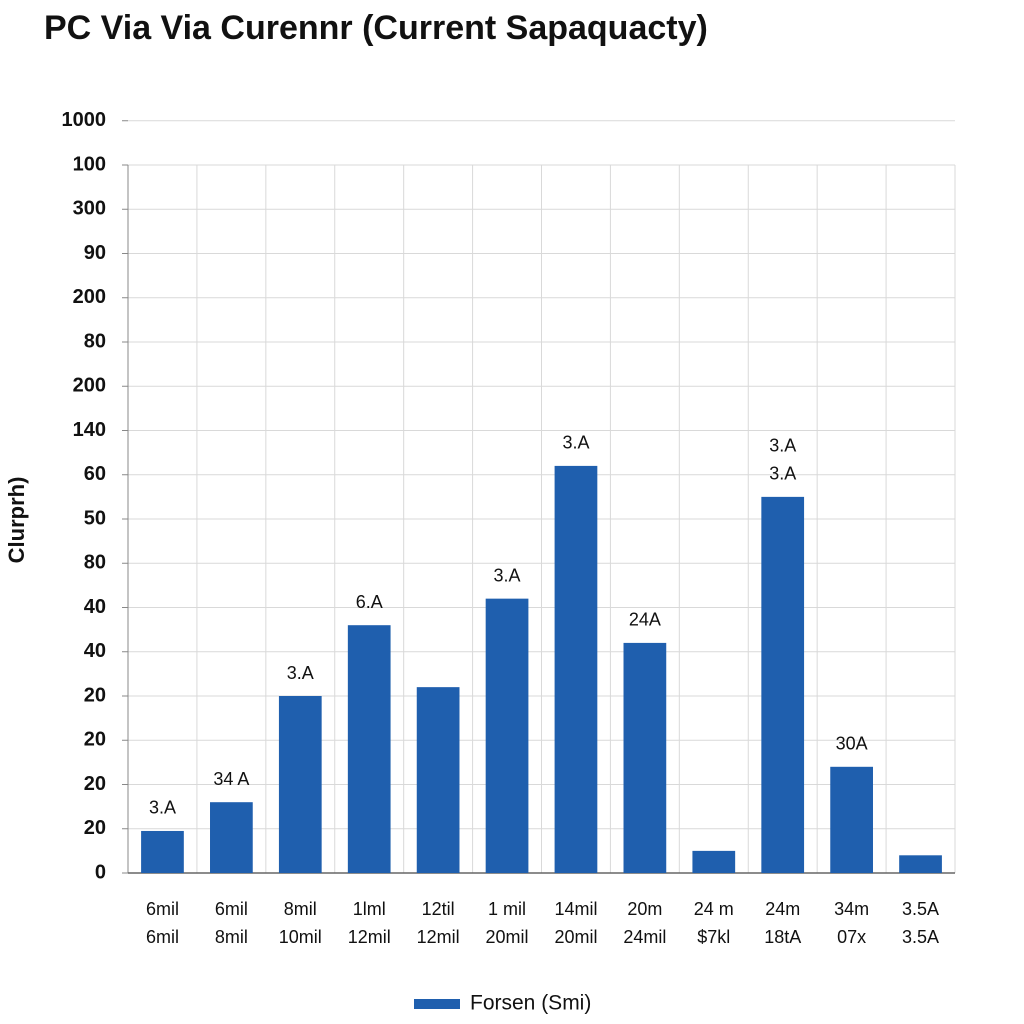  I want to click on bar-label: 34 A, so click(231, 779).